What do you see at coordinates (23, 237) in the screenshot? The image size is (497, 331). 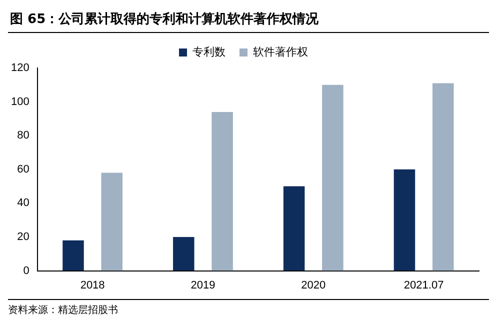 I see `y-tick-label: 20` at bounding box center [23, 237].